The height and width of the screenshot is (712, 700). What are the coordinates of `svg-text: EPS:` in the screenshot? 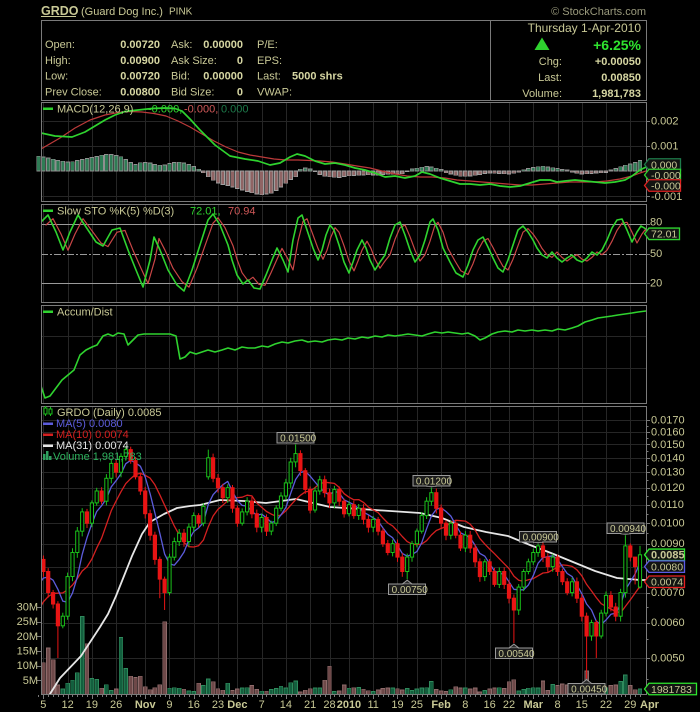 It's located at (269, 61).